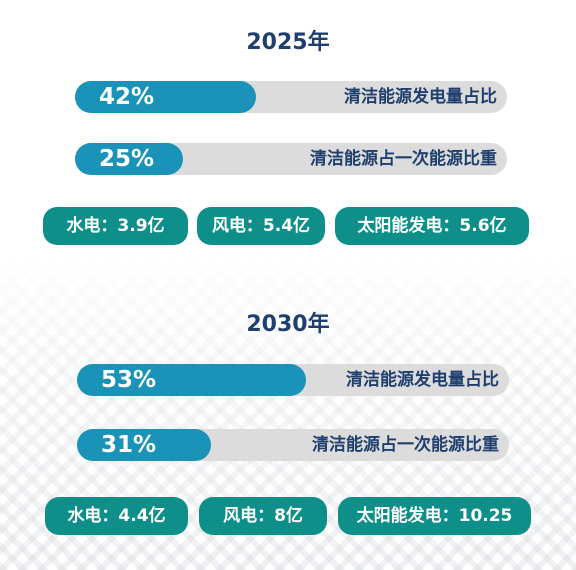  What do you see at coordinates (263, 516) in the screenshot?
I see `wind-power-pill-2030: 风电：8亿` at bounding box center [263, 516].